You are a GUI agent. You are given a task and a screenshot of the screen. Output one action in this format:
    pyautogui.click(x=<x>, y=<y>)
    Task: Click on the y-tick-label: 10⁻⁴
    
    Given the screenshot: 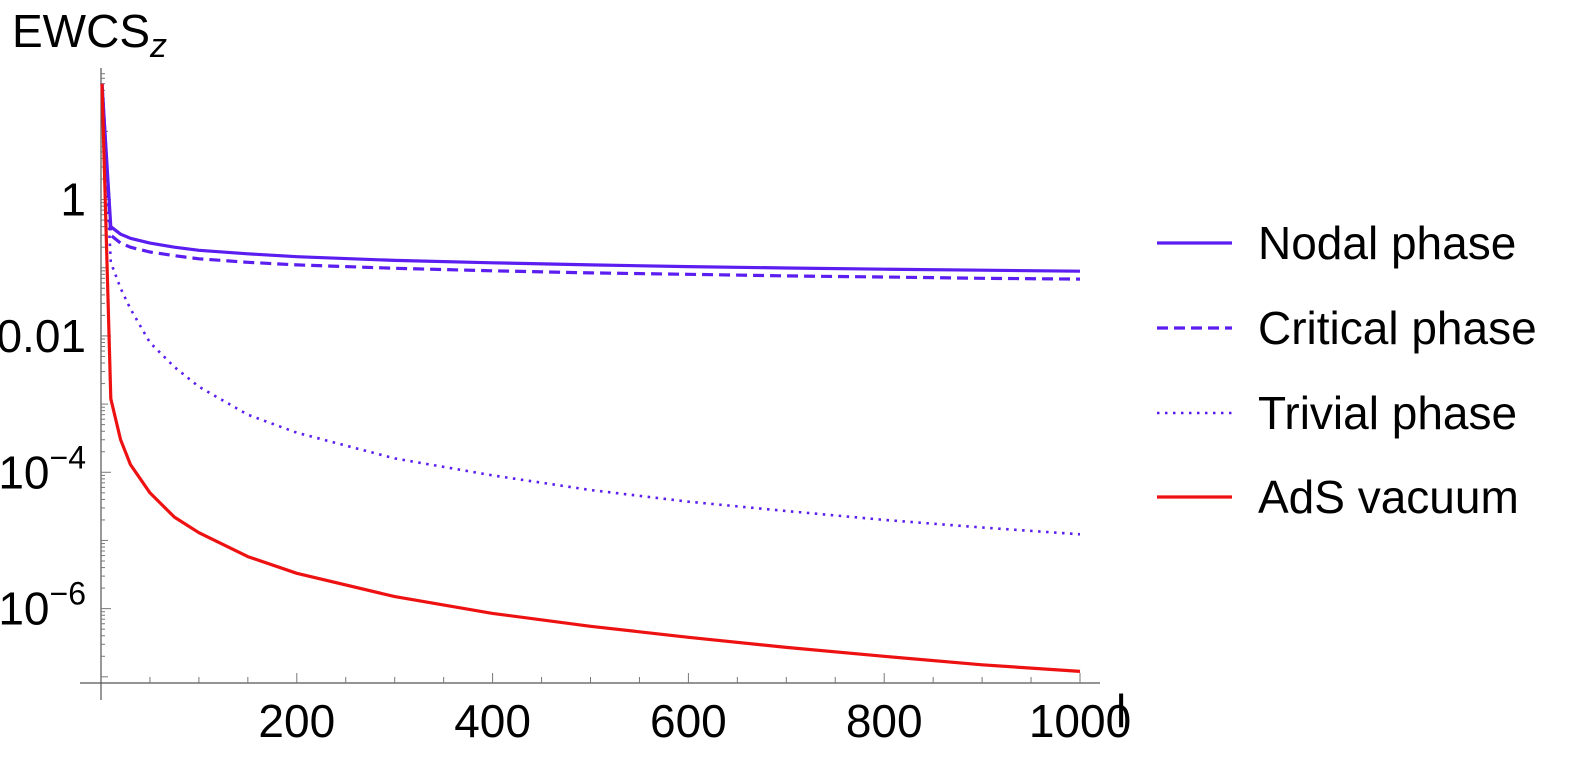 What is the action you would take?
    pyautogui.click(x=43, y=468)
    